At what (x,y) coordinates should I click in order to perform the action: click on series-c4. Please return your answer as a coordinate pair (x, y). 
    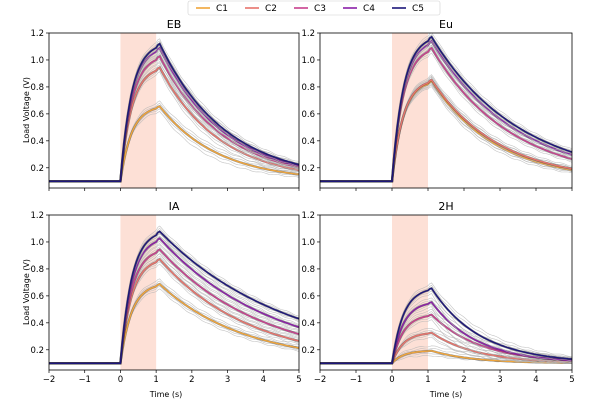
    Looking at the image, I should click on (174, 298).